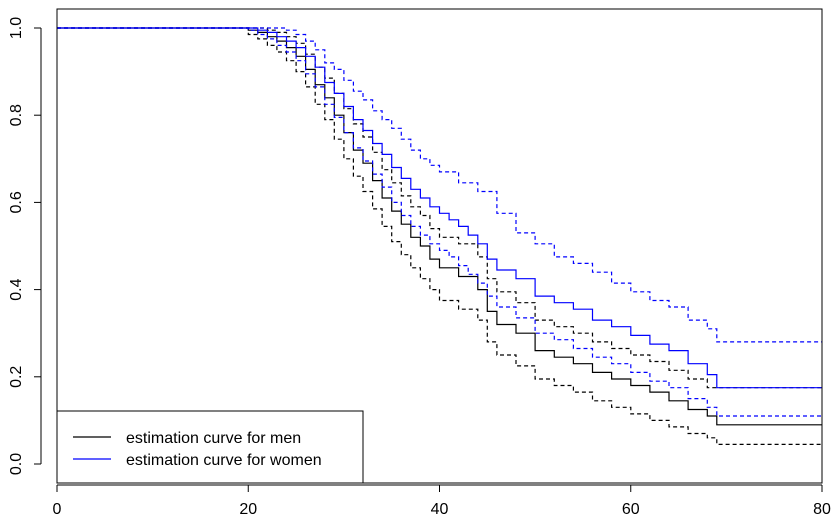 The image size is (834, 526). What do you see at coordinates (16, 377) in the screenshot?
I see `y-tick-label: 0.2` at bounding box center [16, 377].